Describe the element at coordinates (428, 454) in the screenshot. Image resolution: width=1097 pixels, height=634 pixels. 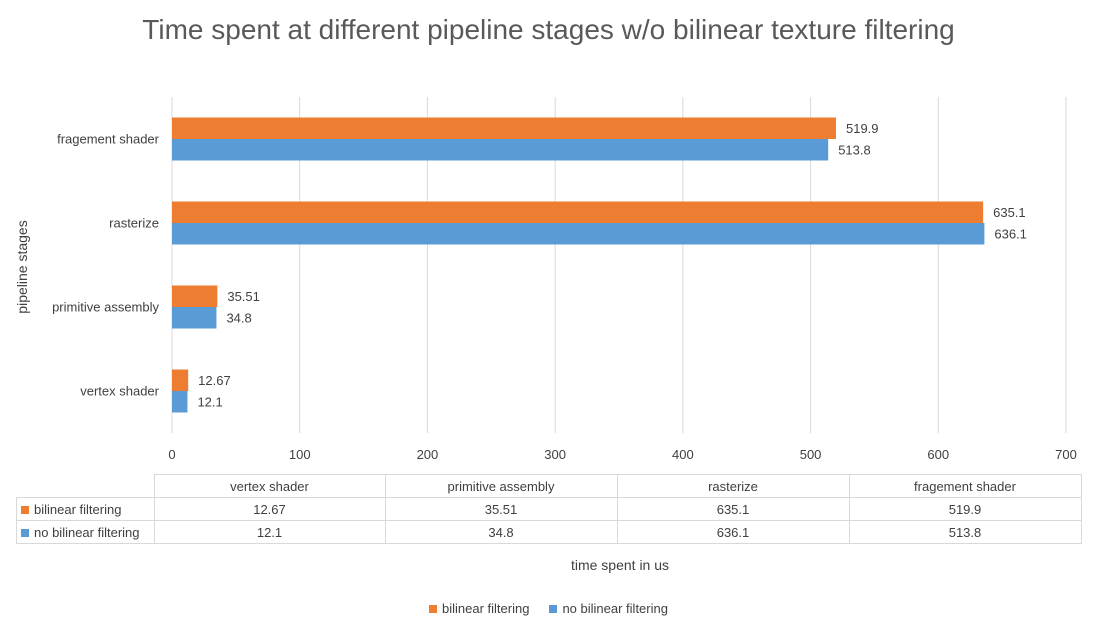
I see `x-tick-label: 200` at that location.